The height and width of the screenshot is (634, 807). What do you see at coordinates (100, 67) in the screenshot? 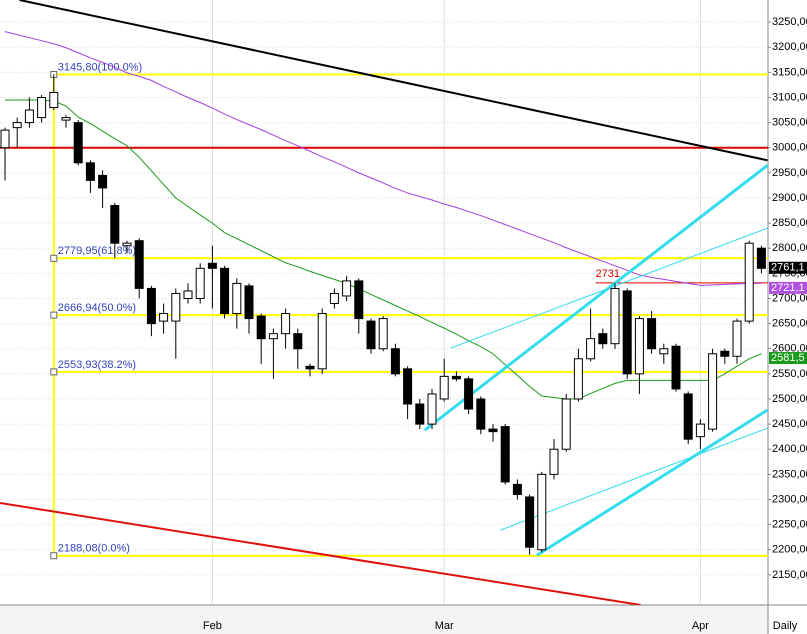
I see `fib-label: 3145,80(100.0%)` at bounding box center [100, 67].